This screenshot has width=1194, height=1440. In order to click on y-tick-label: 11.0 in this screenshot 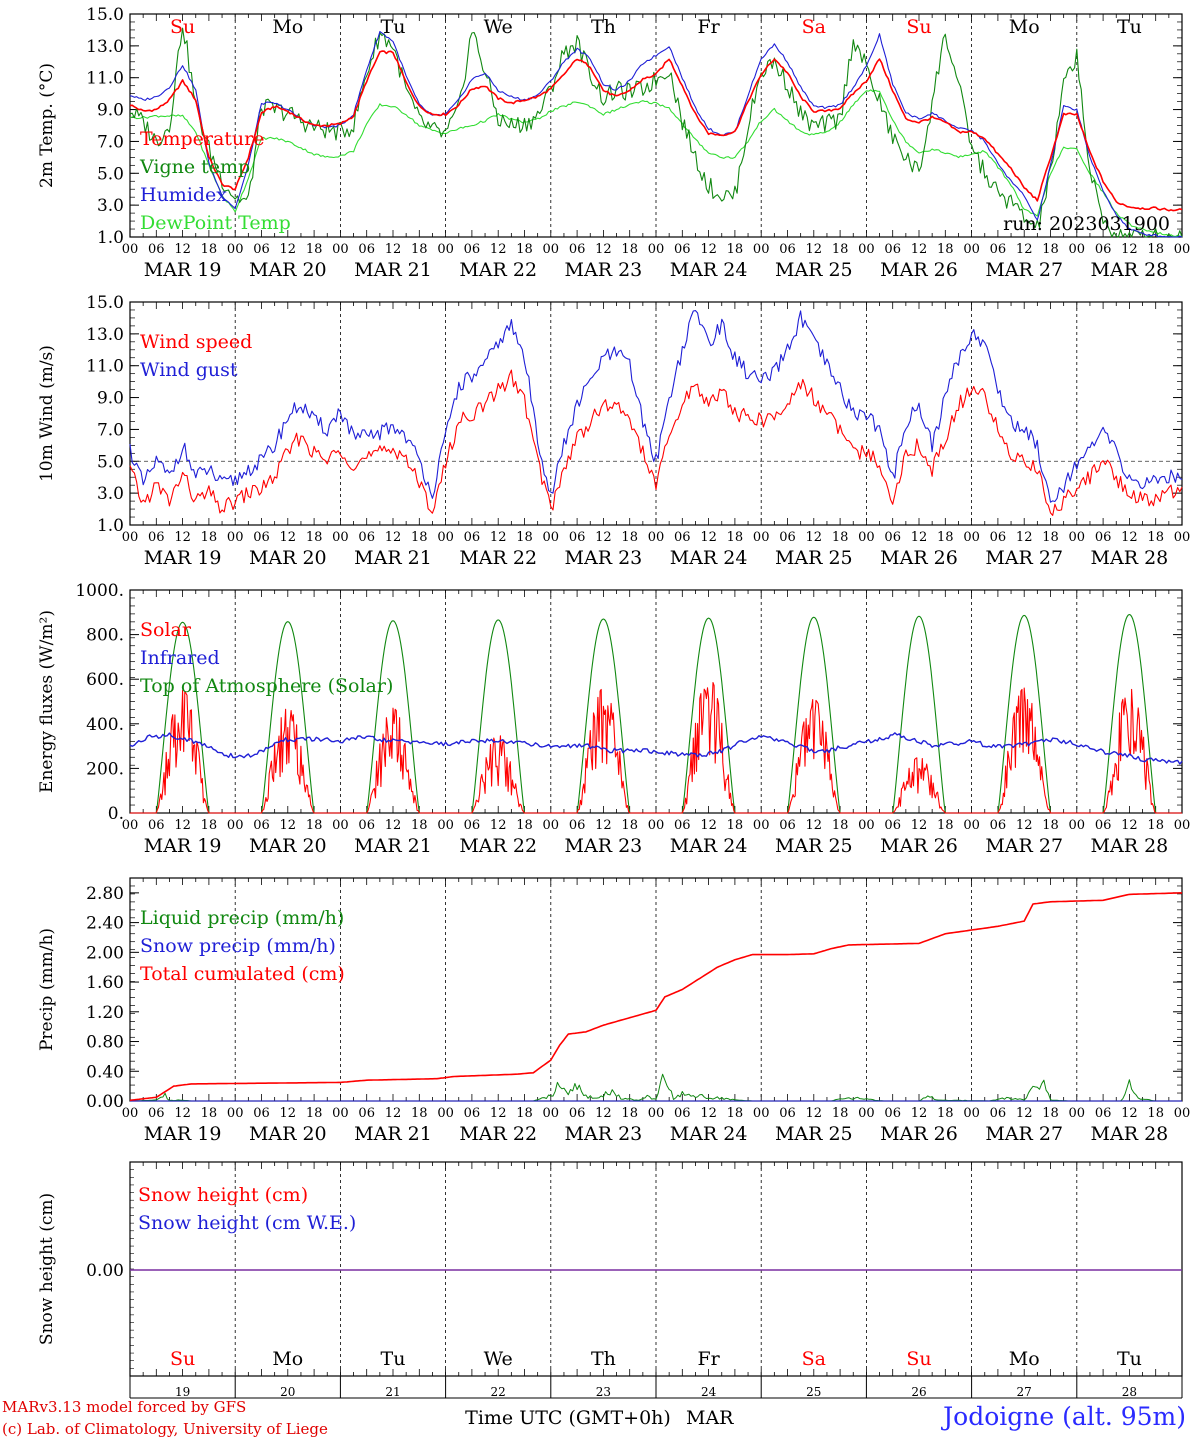, I will do `click(105, 79)`.